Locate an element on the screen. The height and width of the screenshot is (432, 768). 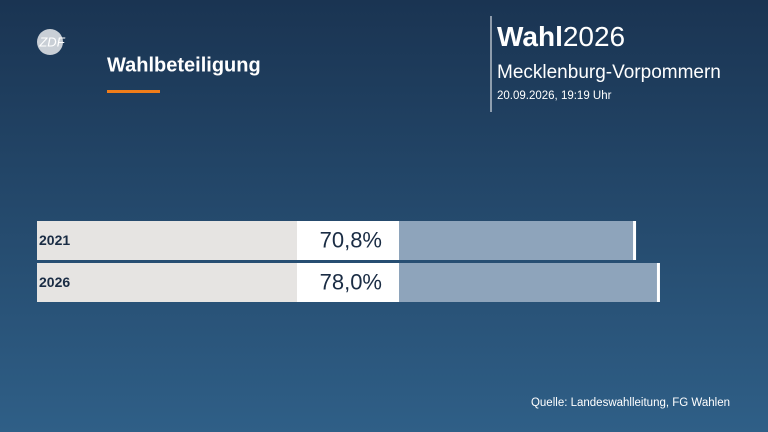
year: 2026 is located at coordinates (594, 36).